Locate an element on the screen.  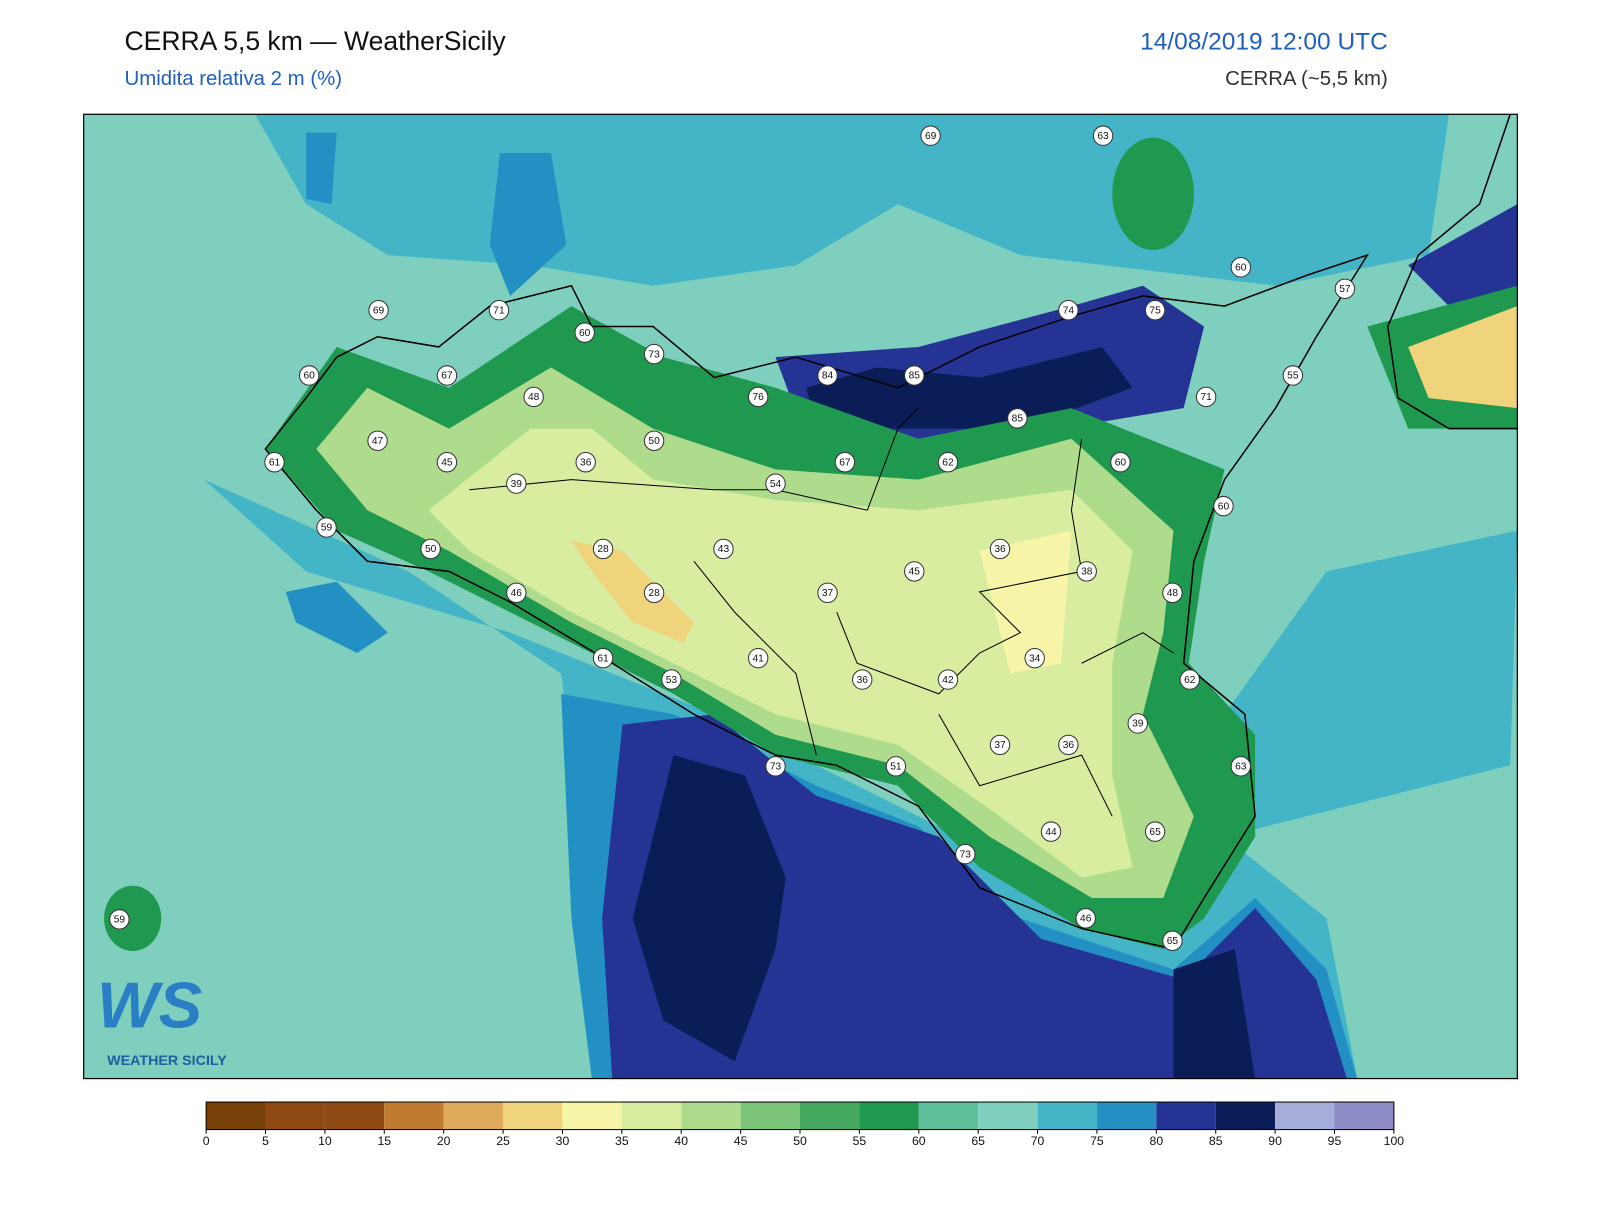
station-value: 48 is located at coordinates (1173, 593).